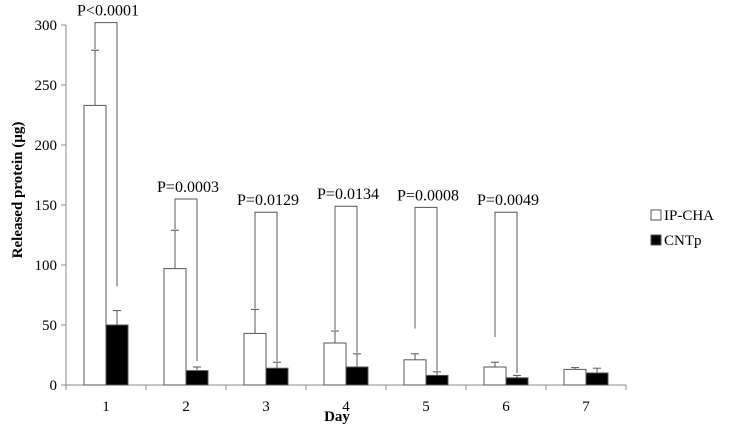 The width and height of the screenshot is (729, 433). Describe the element at coordinates (656, 215) in the screenshot. I see `legend-swatch-ip-cha` at that location.